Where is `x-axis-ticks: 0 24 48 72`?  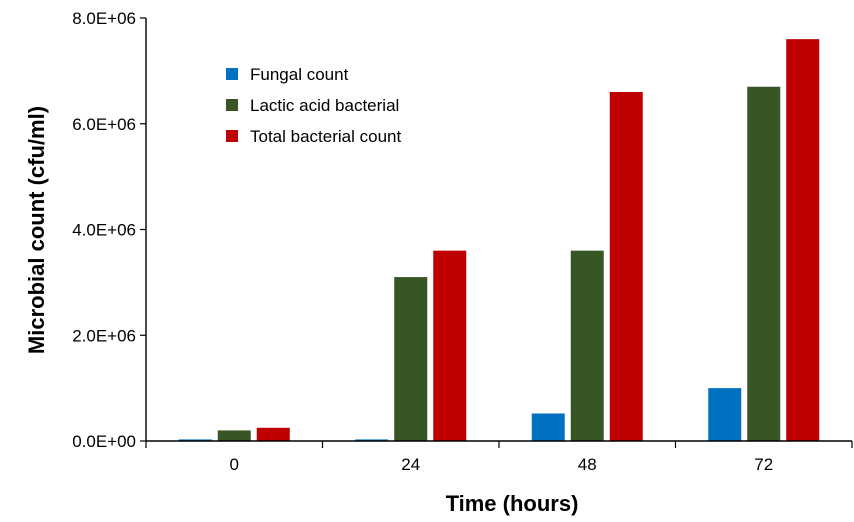
x-axis-ticks: 0 24 48 72 is located at coordinates (499, 457).